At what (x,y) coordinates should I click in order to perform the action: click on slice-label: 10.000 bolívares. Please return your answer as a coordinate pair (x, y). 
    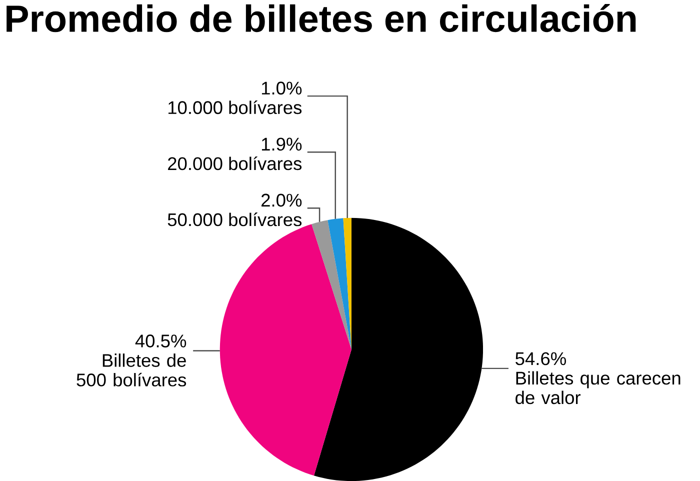
    Looking at the image, I should click on (235, 107).